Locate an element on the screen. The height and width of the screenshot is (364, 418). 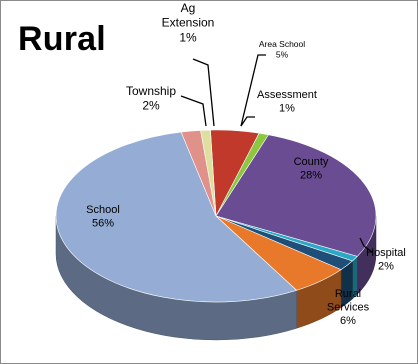
slice-label-0: Area School 5% is located at coordinates (282, 49).